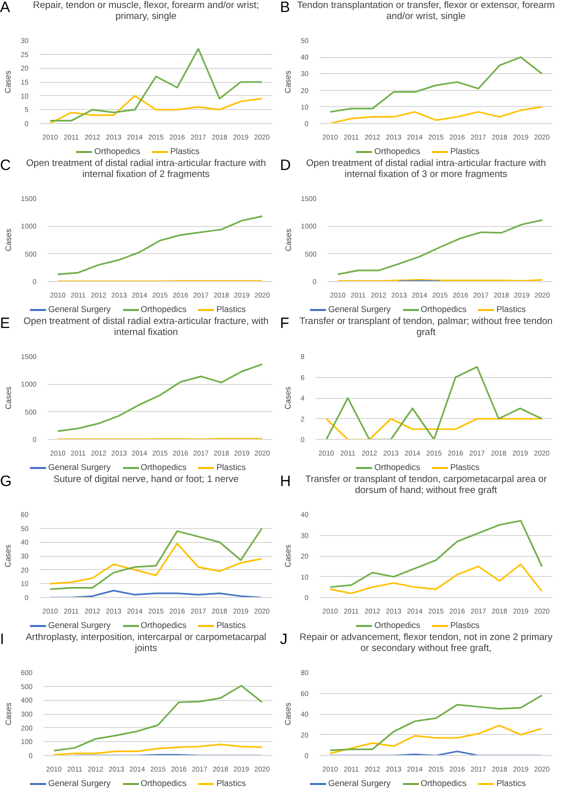 This screenshot has width=562, height=800. What do you see at coordinates (426, 485) in the screenshot?
I see `chart-title: Transfer or transplant of tendon, carpometacarpal area or dorsum of hand; without free graft` at bounding box center [426, 485].